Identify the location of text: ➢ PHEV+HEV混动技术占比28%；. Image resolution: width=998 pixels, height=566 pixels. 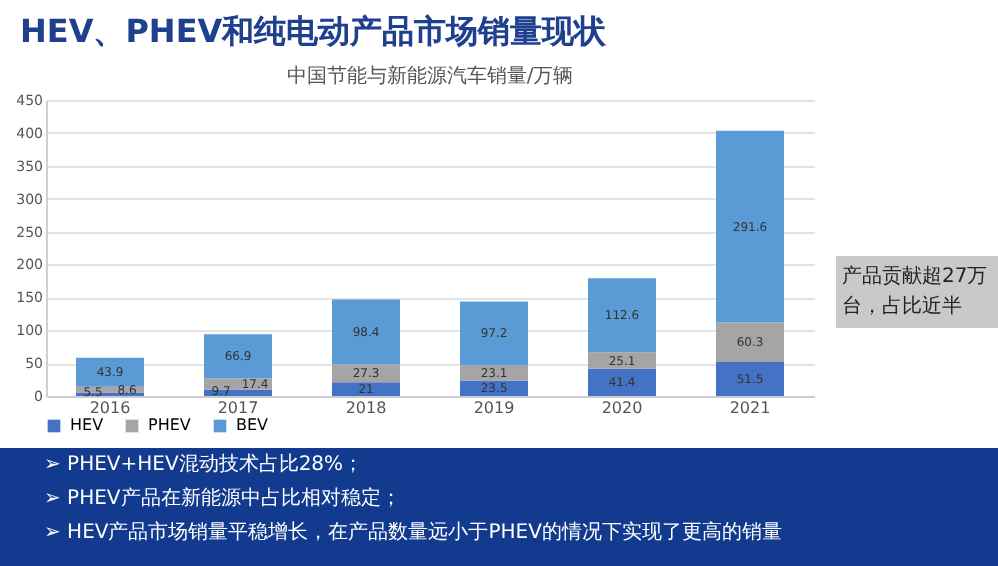
(204, 465).